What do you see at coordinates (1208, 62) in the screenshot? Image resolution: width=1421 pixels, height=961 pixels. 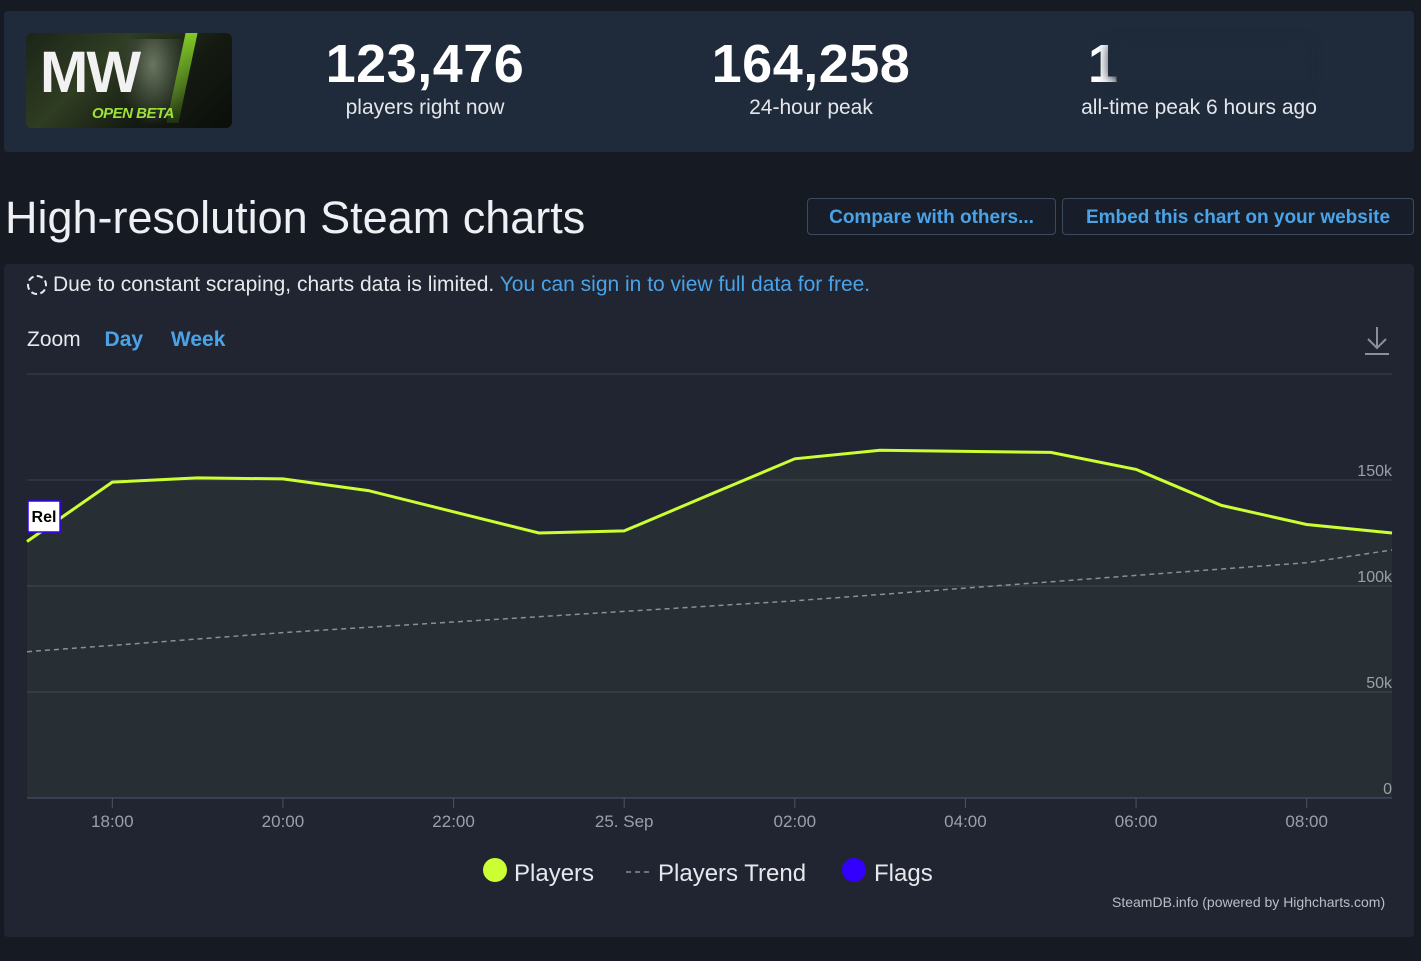 I see `blurred-value-mask` at bounding box center [1208, 62].